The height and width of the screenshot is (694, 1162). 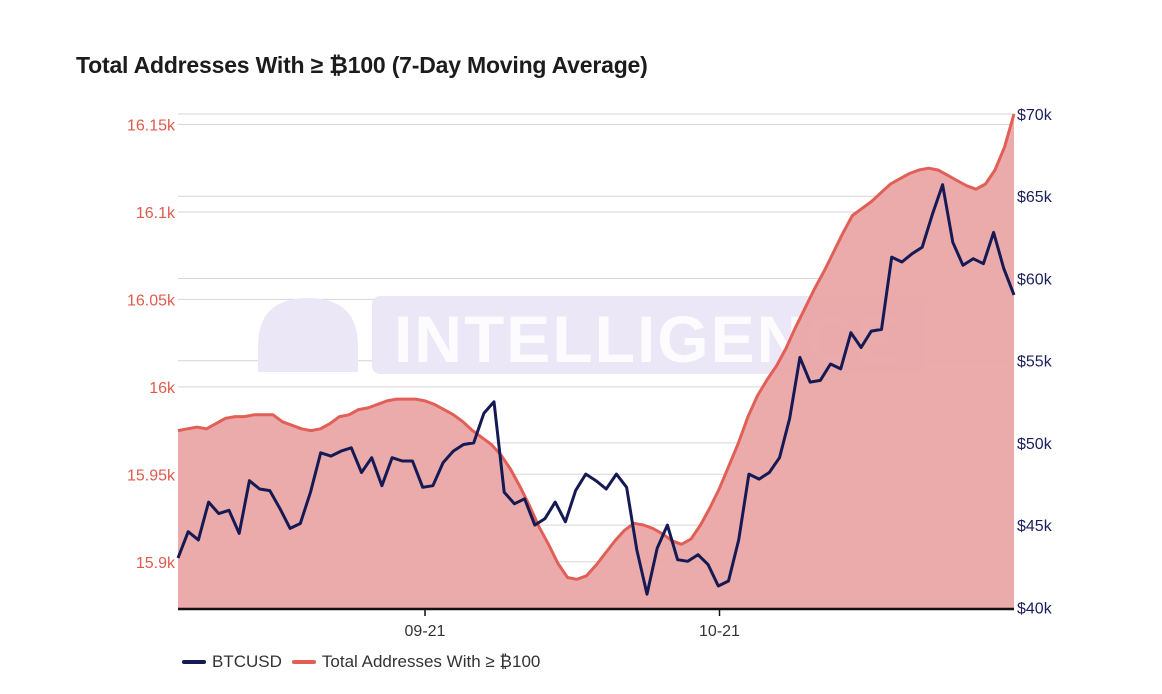 What do you see at coordinates (1035, 197) in the screenshot?
I see `right-tick-label: $65k` at bounding box center [1035, 197].